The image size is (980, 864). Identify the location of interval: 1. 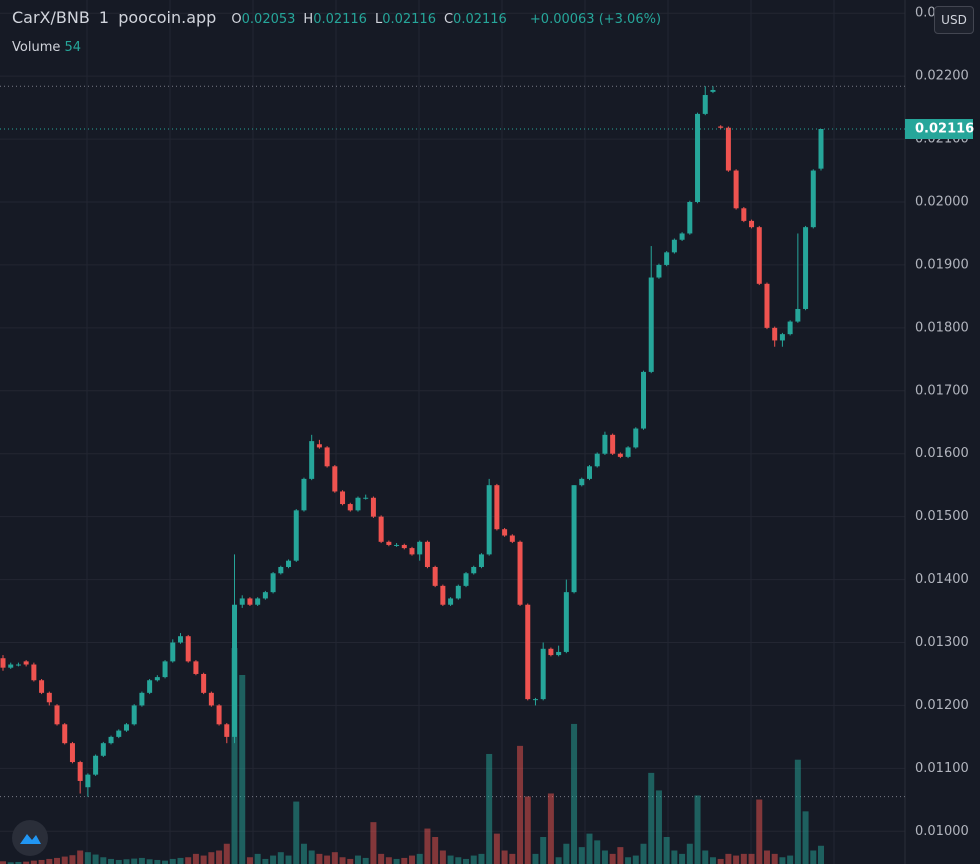
(104, 17).